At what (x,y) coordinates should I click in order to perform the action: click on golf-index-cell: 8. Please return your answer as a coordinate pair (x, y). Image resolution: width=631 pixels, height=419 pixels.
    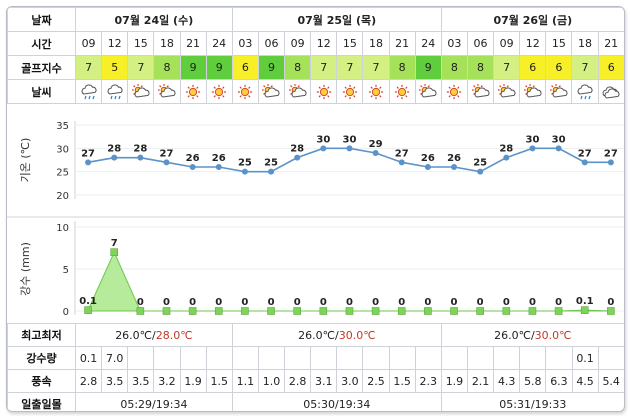
    Looking at the image, I should click on (402, 67).